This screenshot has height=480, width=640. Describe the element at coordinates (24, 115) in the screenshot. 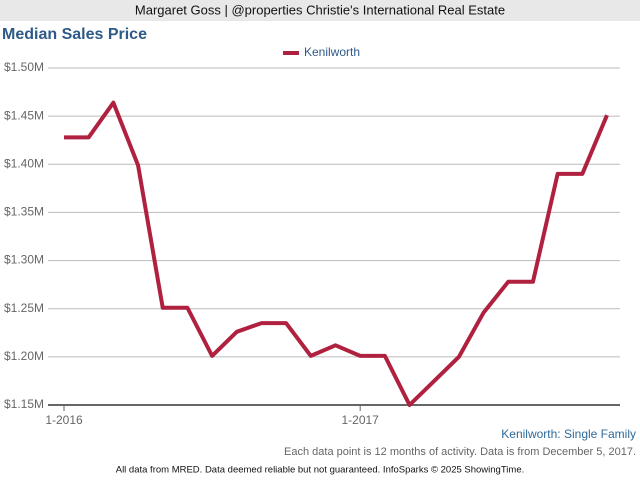

I see `y-tick-label: $1.45M` at that location.